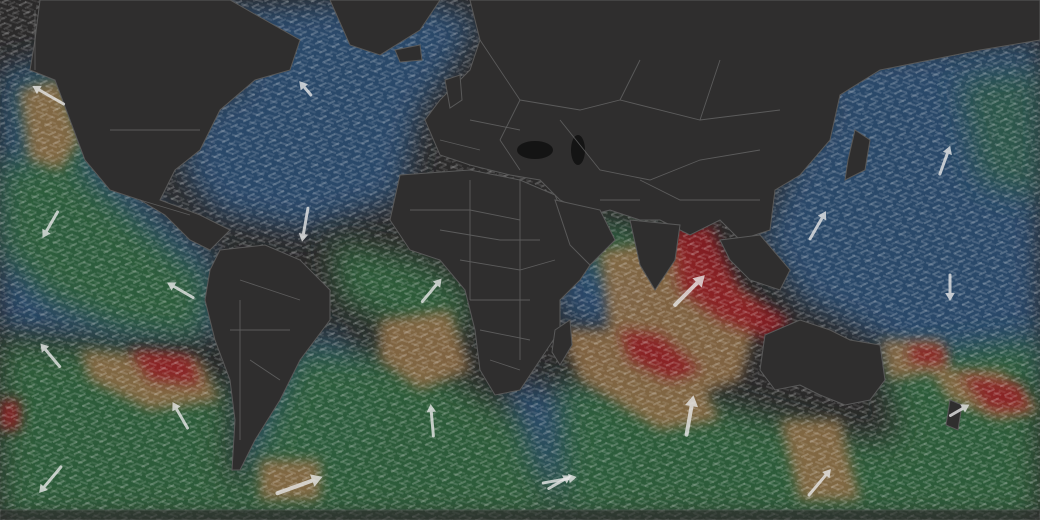 This screenshot has width=1040, height=520. I want to click on land-north-america, so click(165, 125).